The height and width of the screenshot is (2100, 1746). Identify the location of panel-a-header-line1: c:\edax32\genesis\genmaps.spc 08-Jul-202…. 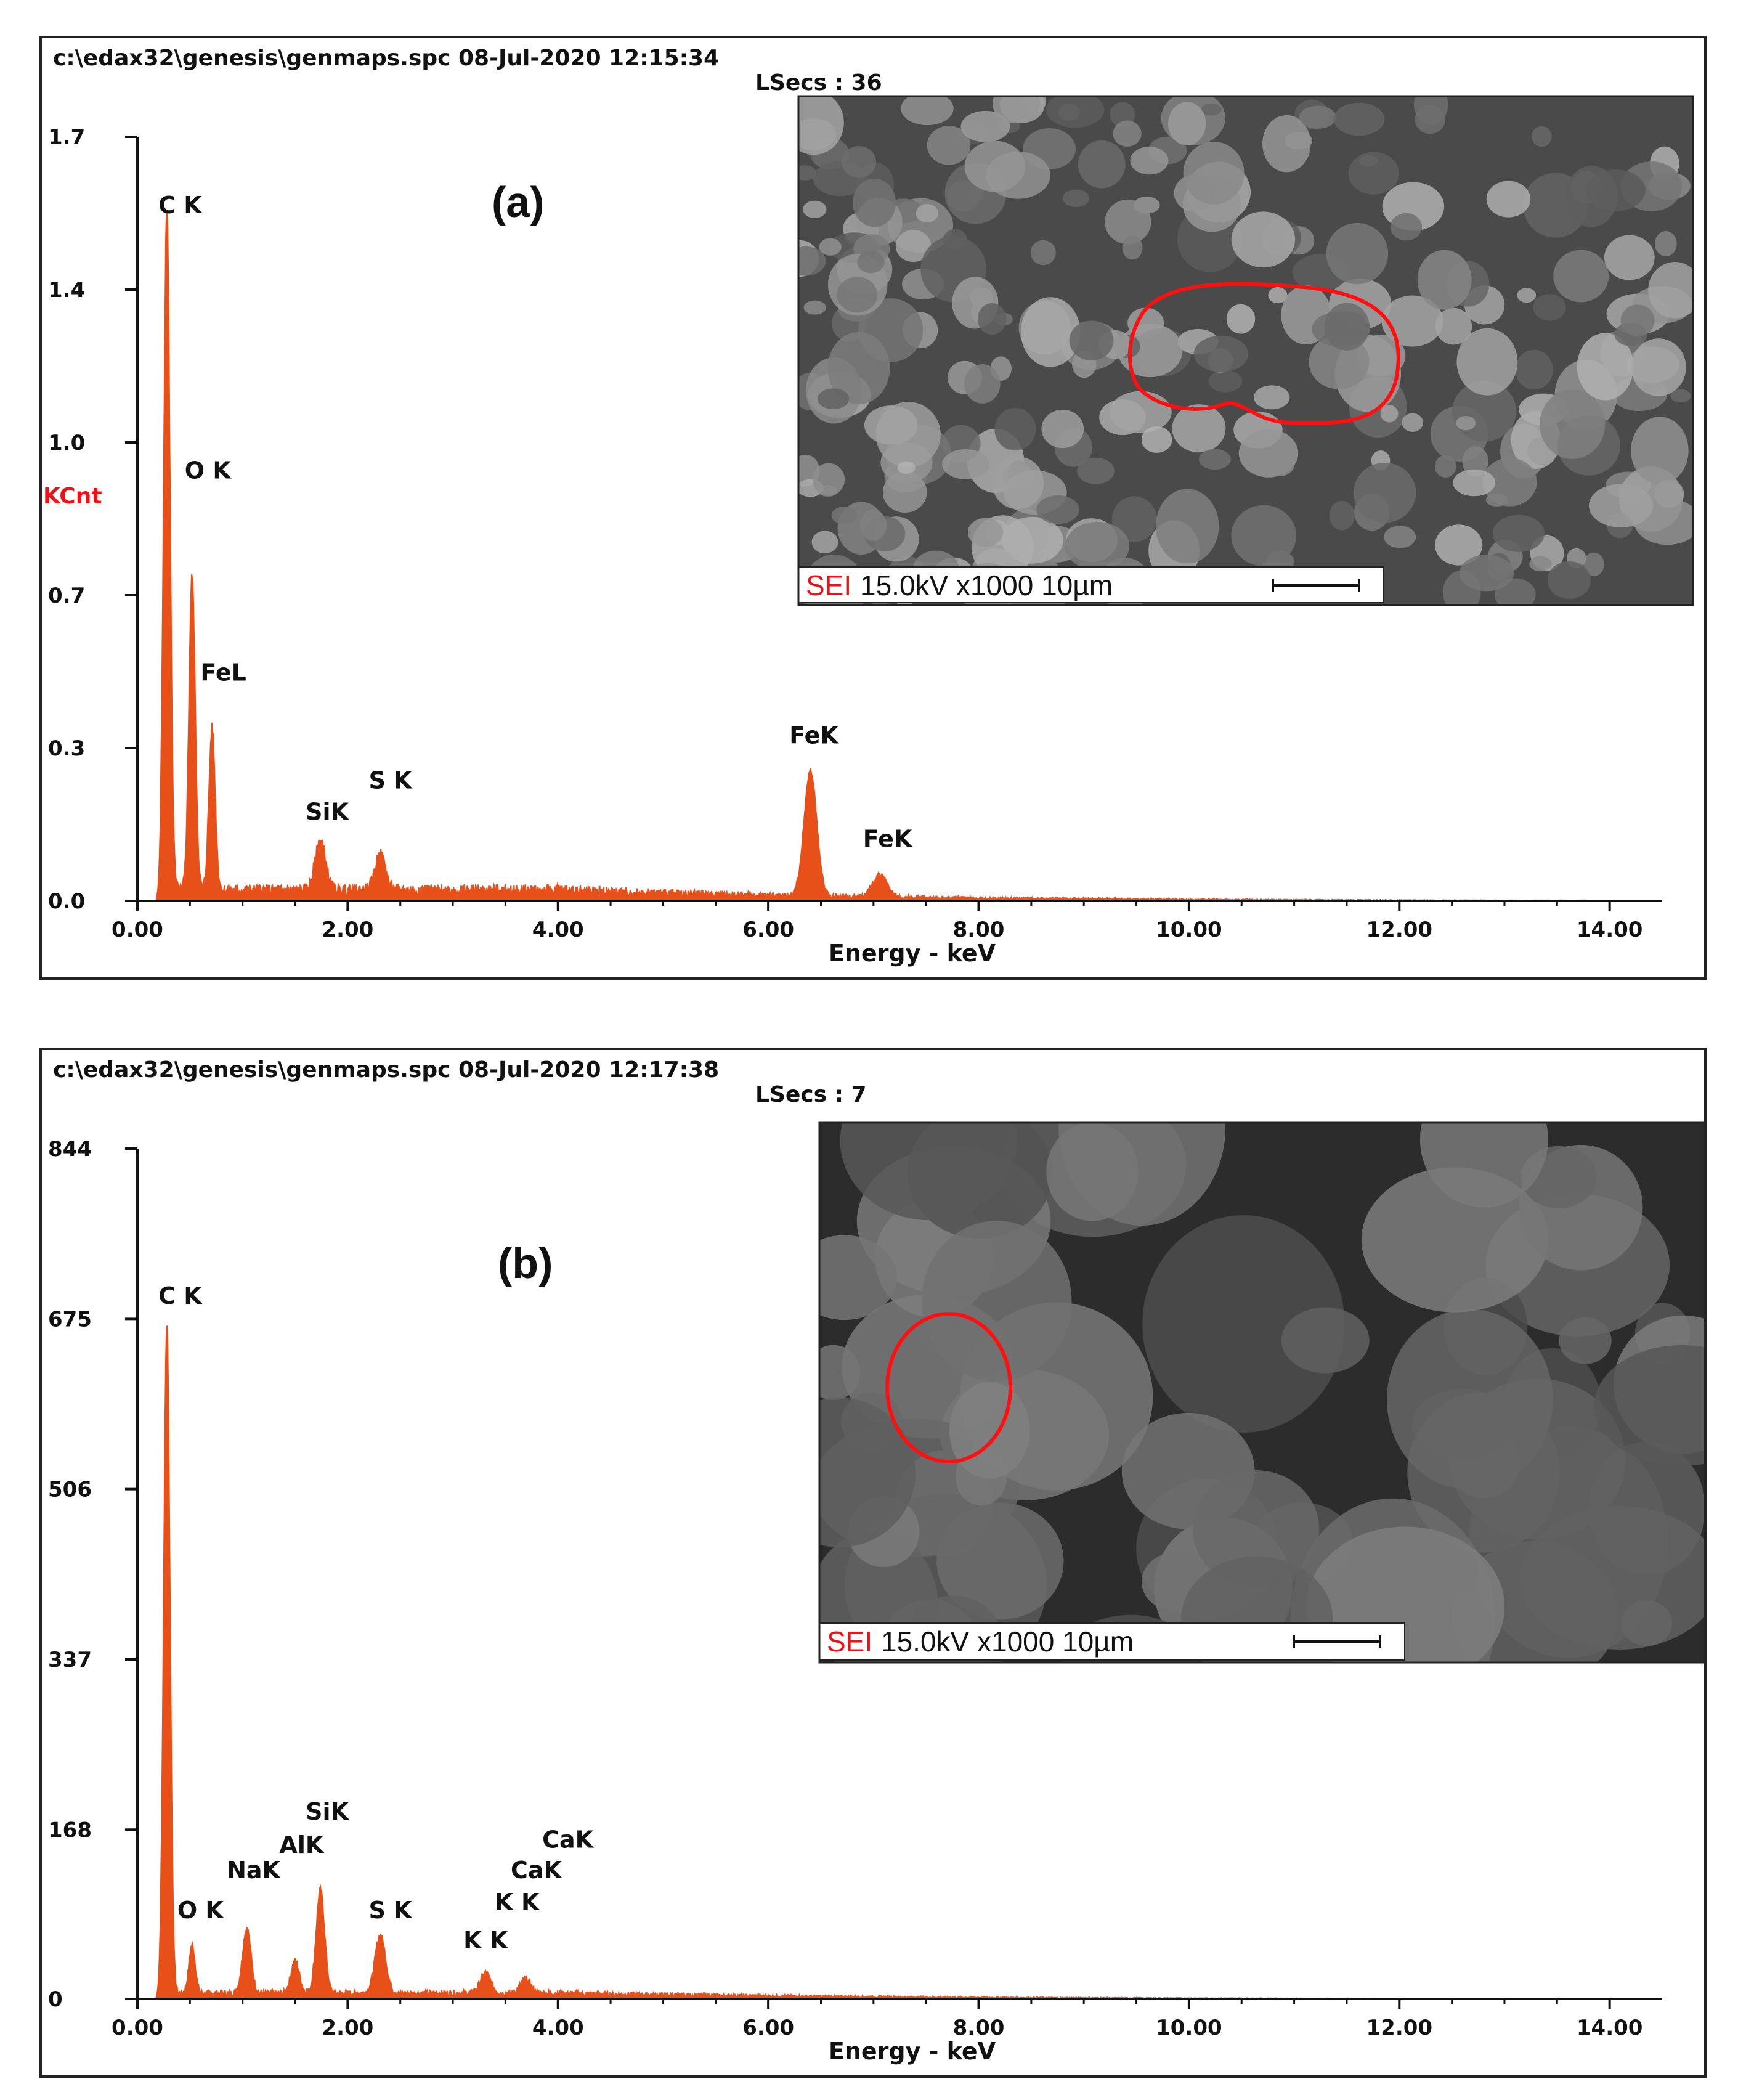
(386, 58).